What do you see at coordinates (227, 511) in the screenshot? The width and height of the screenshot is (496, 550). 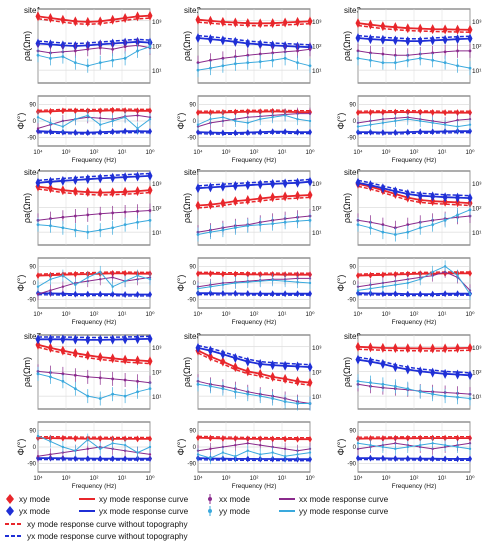 I see `legend-item-yy-mode: yy mode` at bounding box center [227, 511].